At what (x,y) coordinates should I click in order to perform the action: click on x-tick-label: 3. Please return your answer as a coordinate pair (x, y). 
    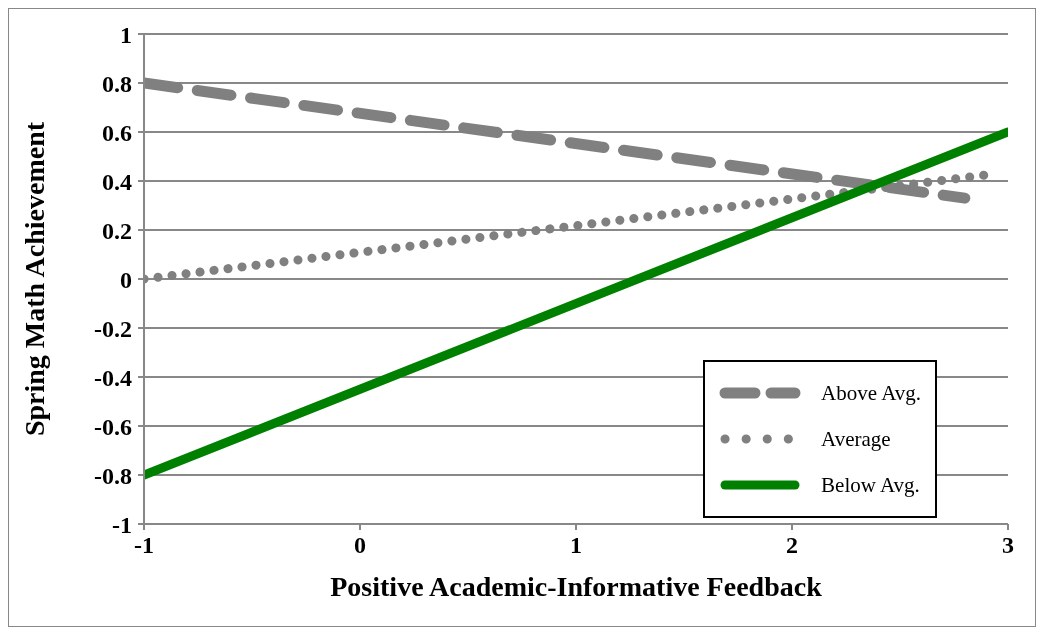
    Looking at the image, I should click on (1008, 545).